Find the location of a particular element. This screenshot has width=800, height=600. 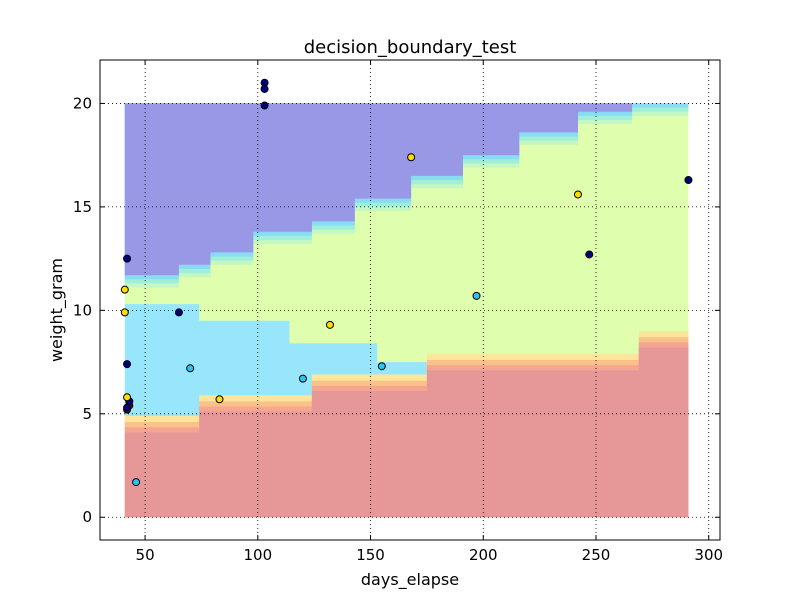

y-tick-label: 0 is located at coordinates (87, 517).